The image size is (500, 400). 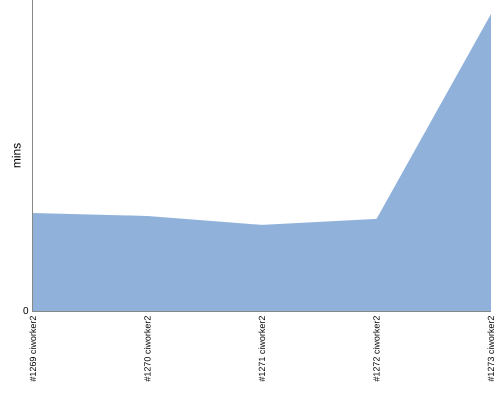 I want to click on text: 0, so click(x=26, y=311).